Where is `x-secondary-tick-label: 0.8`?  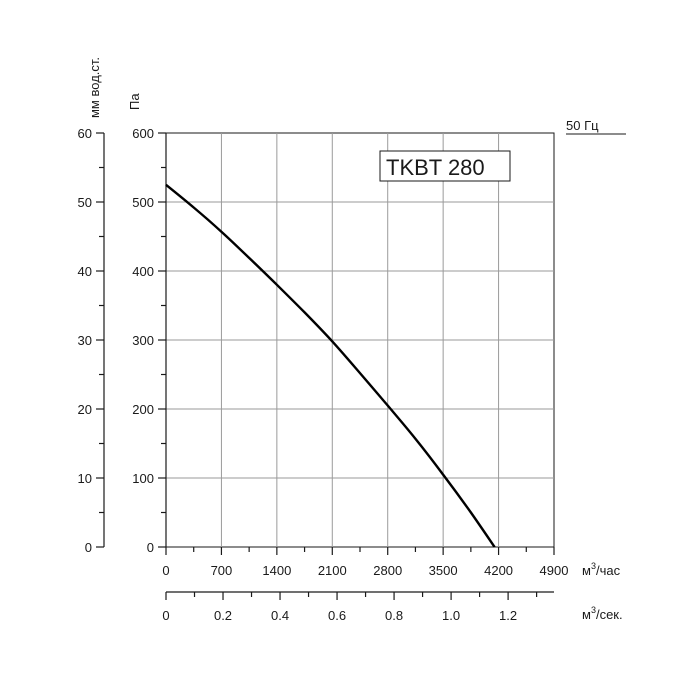 x-secondary-tick-label: 0.8 is located at coordinates (394, 615).